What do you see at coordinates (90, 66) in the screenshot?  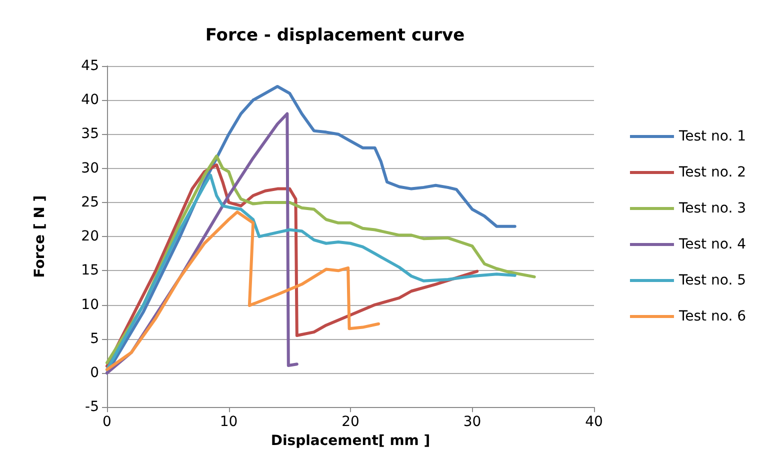 I see `y-tick-label: 45` at bounding box center [90, 66].